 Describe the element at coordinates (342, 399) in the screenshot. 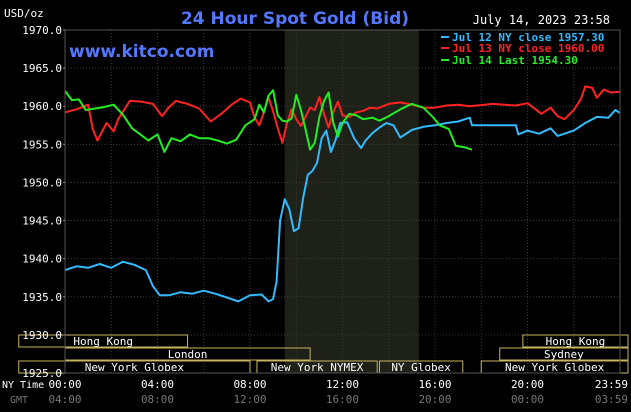

I see `x-tick-label-gmt: 16:00` at that location.